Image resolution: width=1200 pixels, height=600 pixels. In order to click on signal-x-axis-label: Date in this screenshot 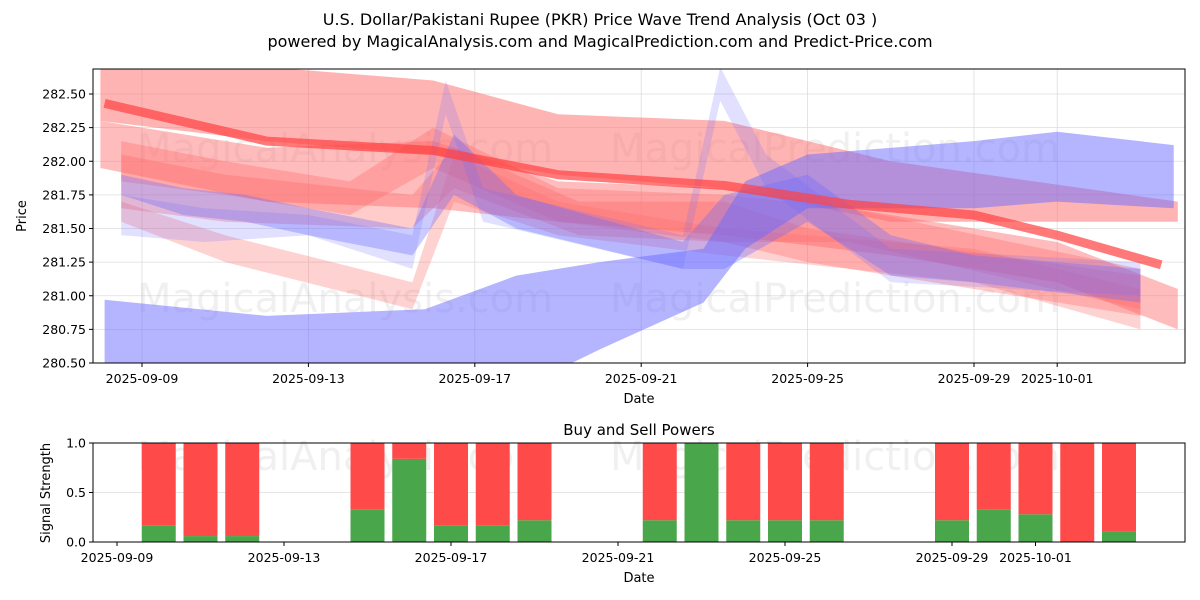, I will do `click(638, 578)`.